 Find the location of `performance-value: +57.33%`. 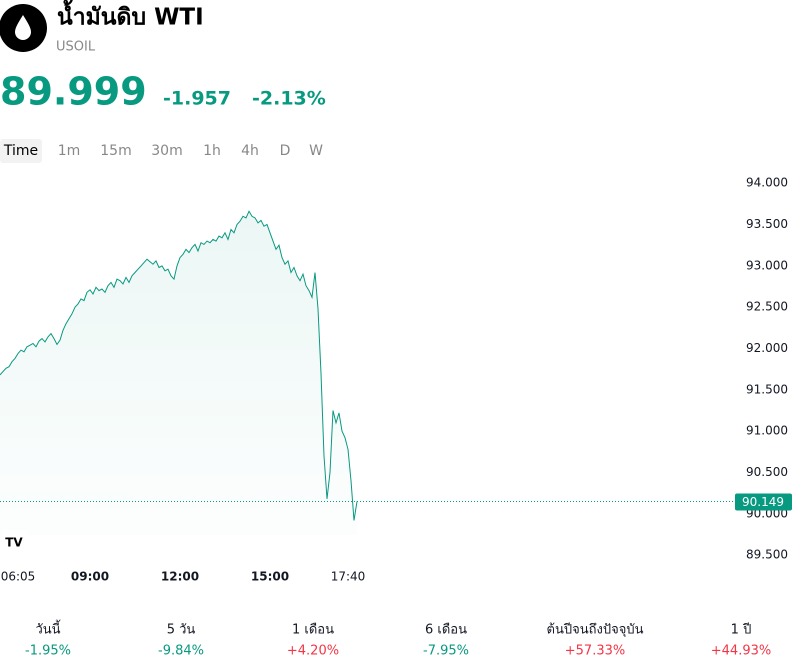

performance-value: +57.33% is located at coordinates (595, 651).